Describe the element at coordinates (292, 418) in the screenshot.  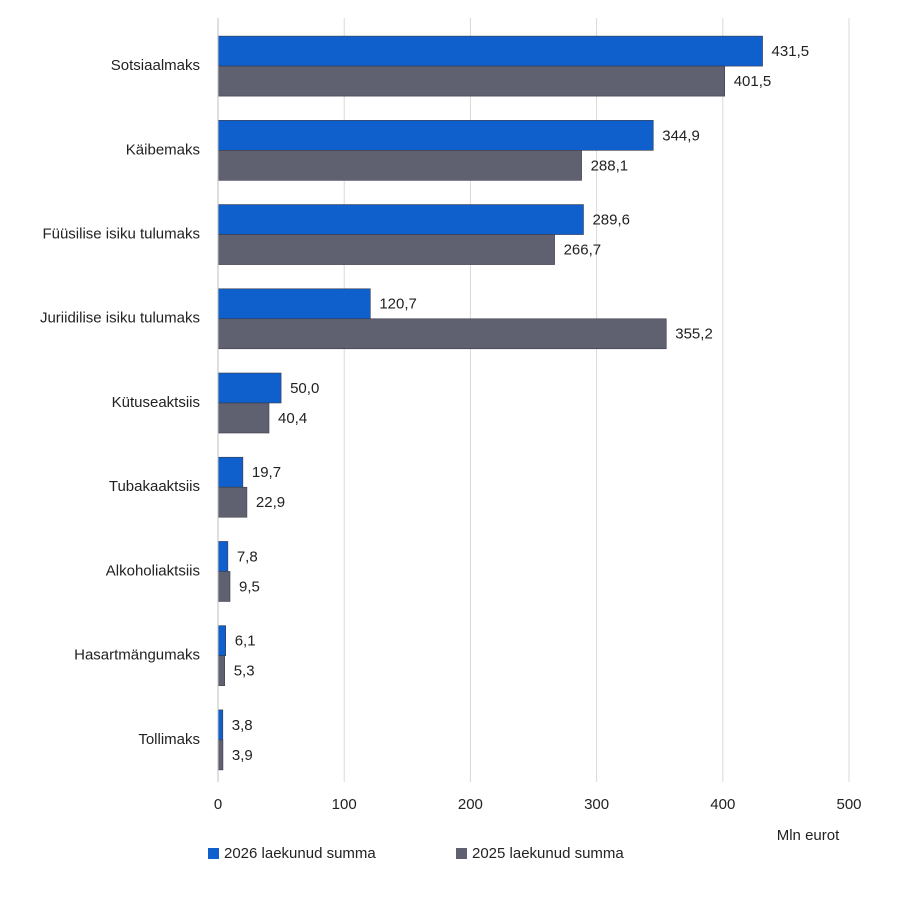
I see `value-label: 40,4` at that location.